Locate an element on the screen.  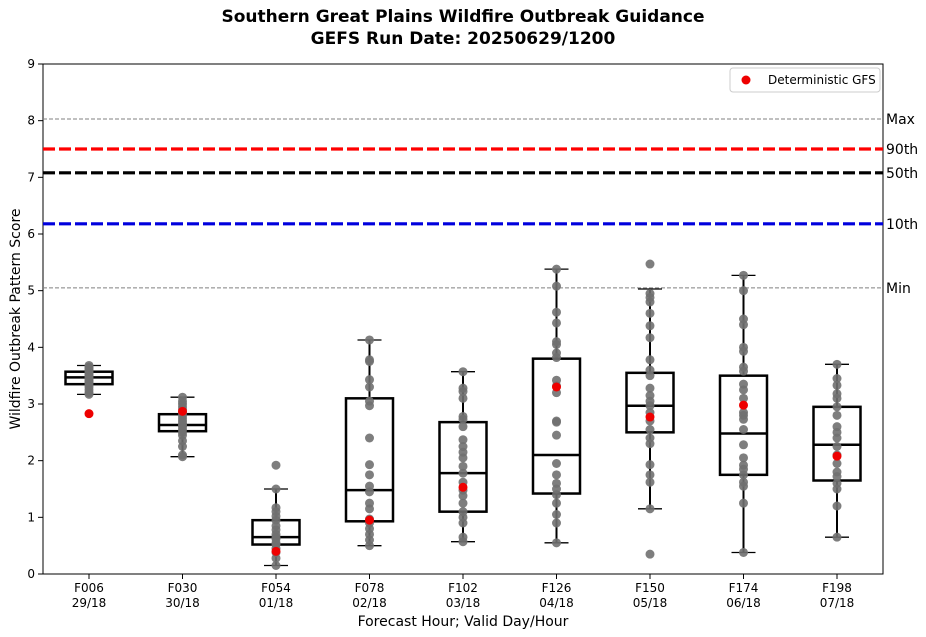
ref-label-max: Max is located at coordinates (900, 120).